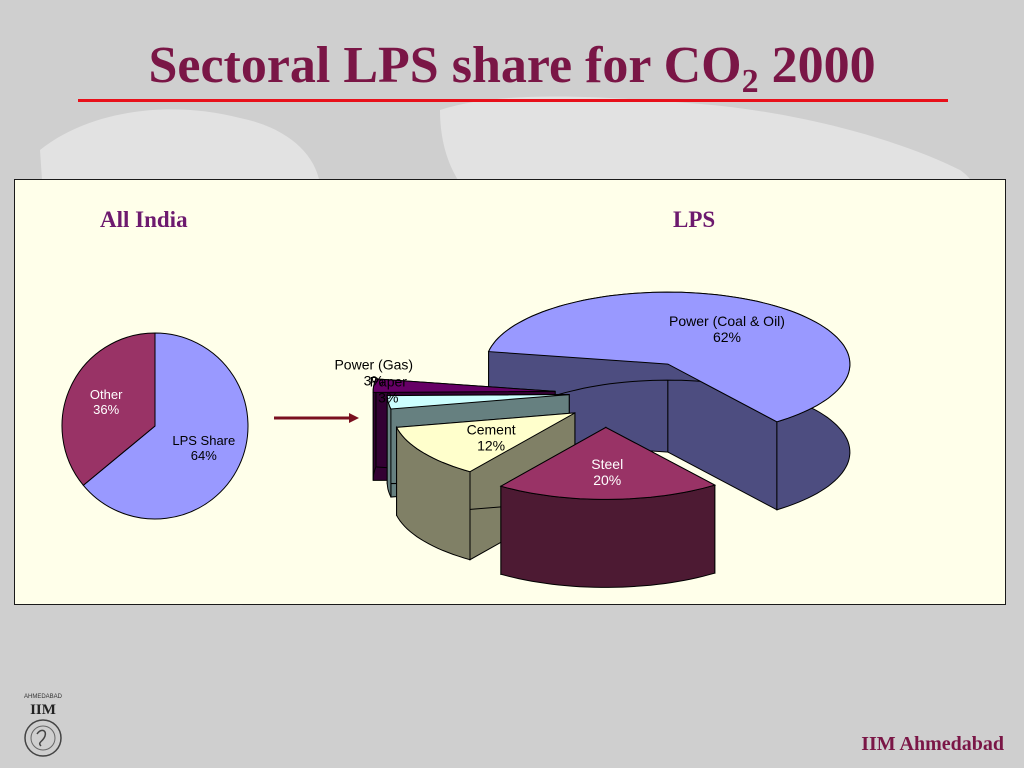 The height and width of the screenshot is (768, 1024). Describe the element at coordinates (491, 430) in the screenshot. I see `pie3d-label-cement-name: Cement` at that location.